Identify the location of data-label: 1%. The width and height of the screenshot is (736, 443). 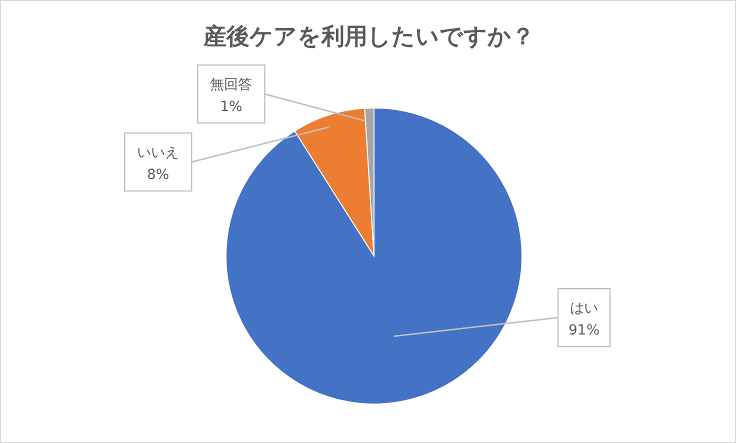
(231, 107).